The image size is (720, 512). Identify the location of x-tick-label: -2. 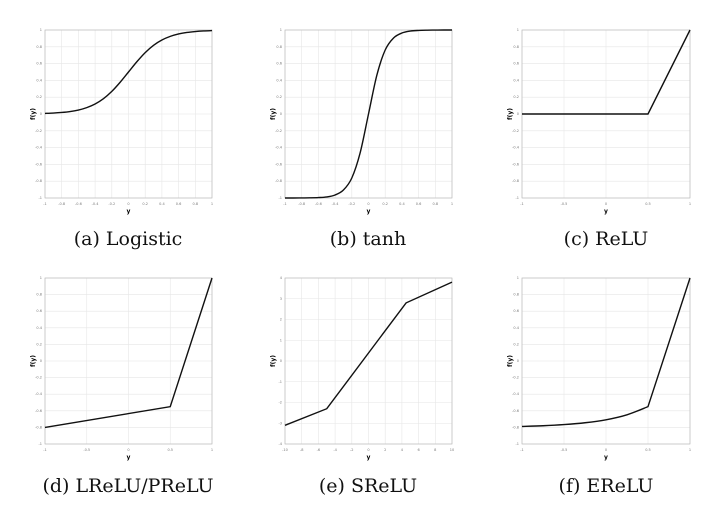
(352, 450).